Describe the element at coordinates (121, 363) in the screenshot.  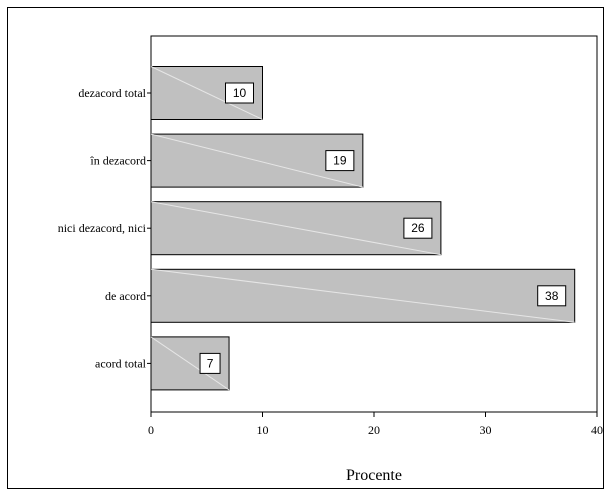
I see `category-label-4: acord total` at that location.